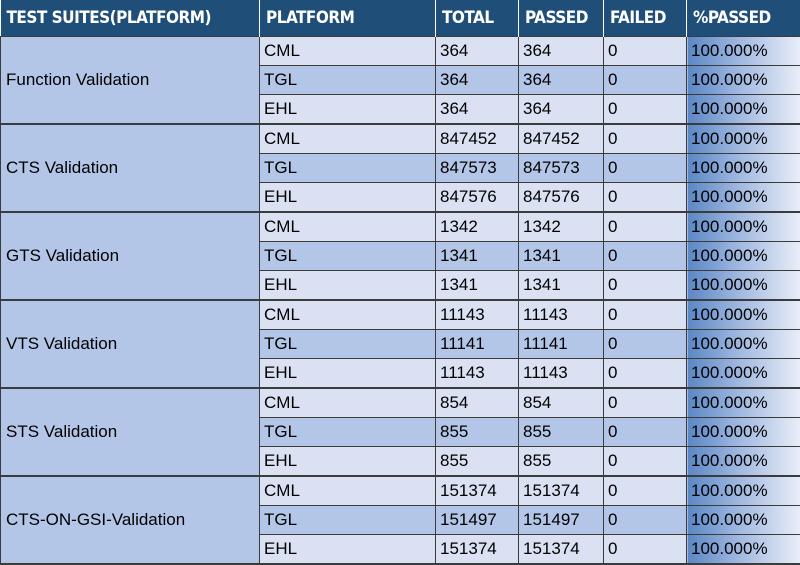 This screenshot has height=565, width=800. I want to click on suite-name-cell: STS Validation, so click(130, 432).